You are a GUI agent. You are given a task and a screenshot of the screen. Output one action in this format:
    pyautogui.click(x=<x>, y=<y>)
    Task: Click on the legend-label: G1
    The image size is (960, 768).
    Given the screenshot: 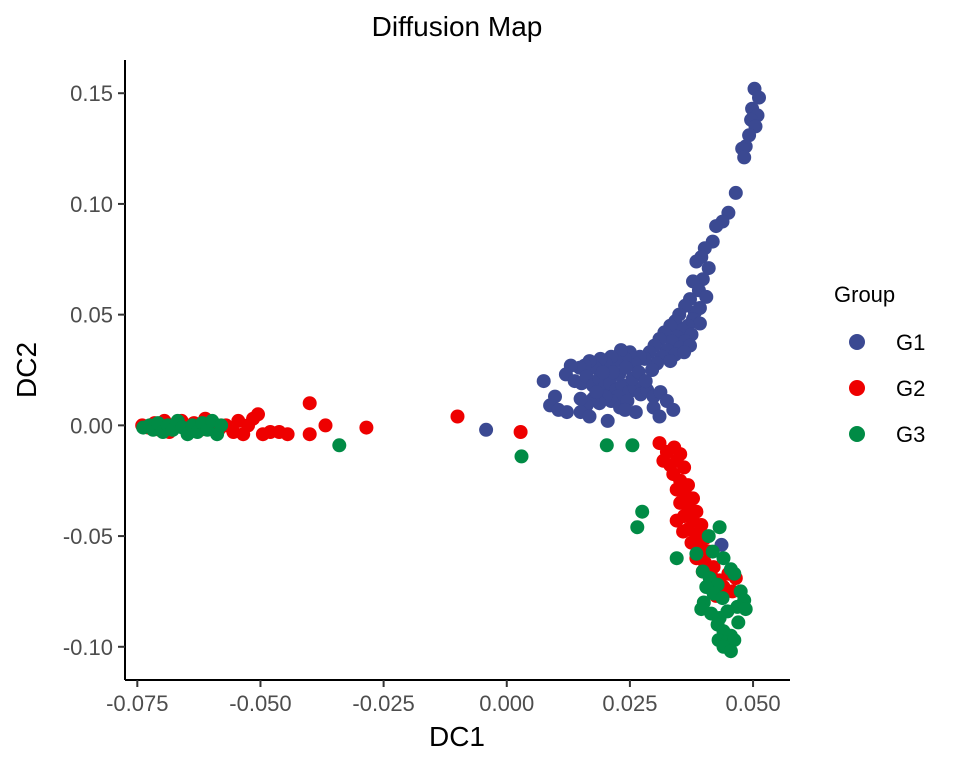 What is the action you would take?
    pyautogui.click(x=910, y=342)
    